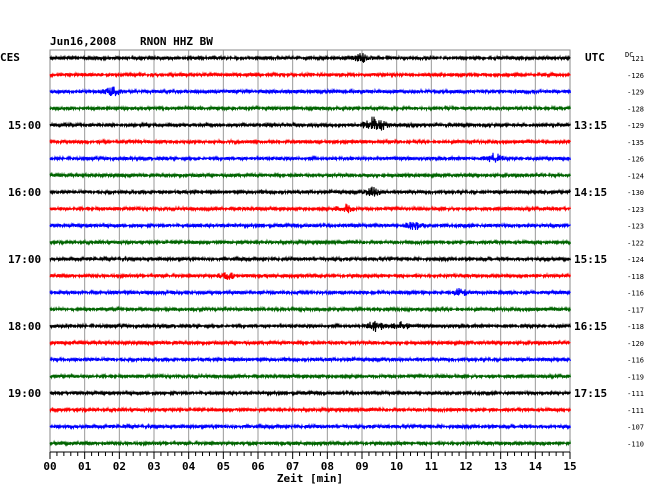  I want to click on x-tick-label: 03, so click(153, 466).